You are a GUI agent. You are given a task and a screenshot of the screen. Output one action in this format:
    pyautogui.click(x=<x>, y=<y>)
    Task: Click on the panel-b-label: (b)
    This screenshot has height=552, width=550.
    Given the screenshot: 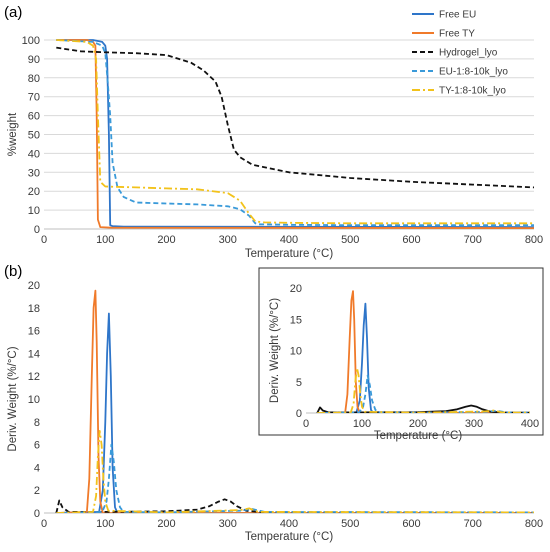 What is the action you would take?
    pyautogui.click(x=13, y=271)
    